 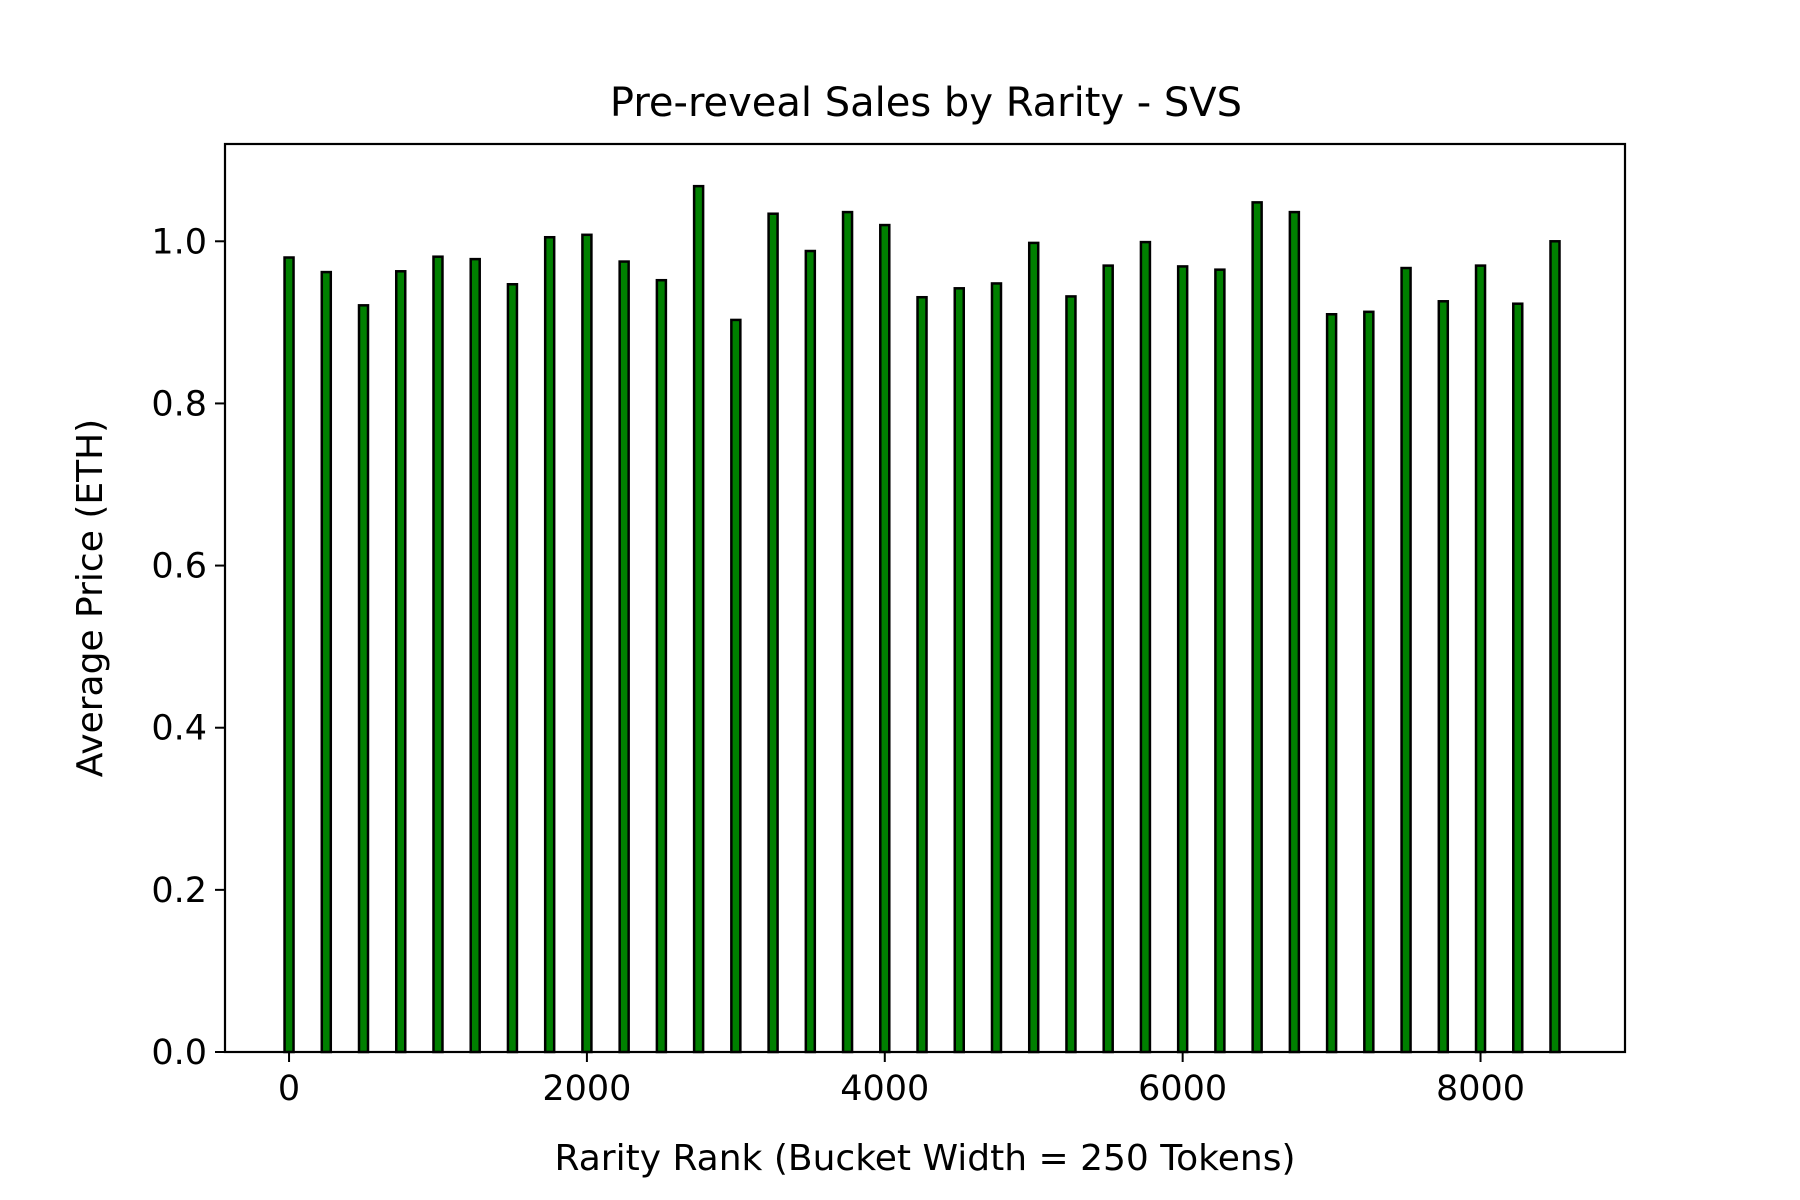 What do you see at coordinates (90, 598) in the screenshot?
I see `y-axis-label: Average Price (ETH)` at bounding box center [90, 598].